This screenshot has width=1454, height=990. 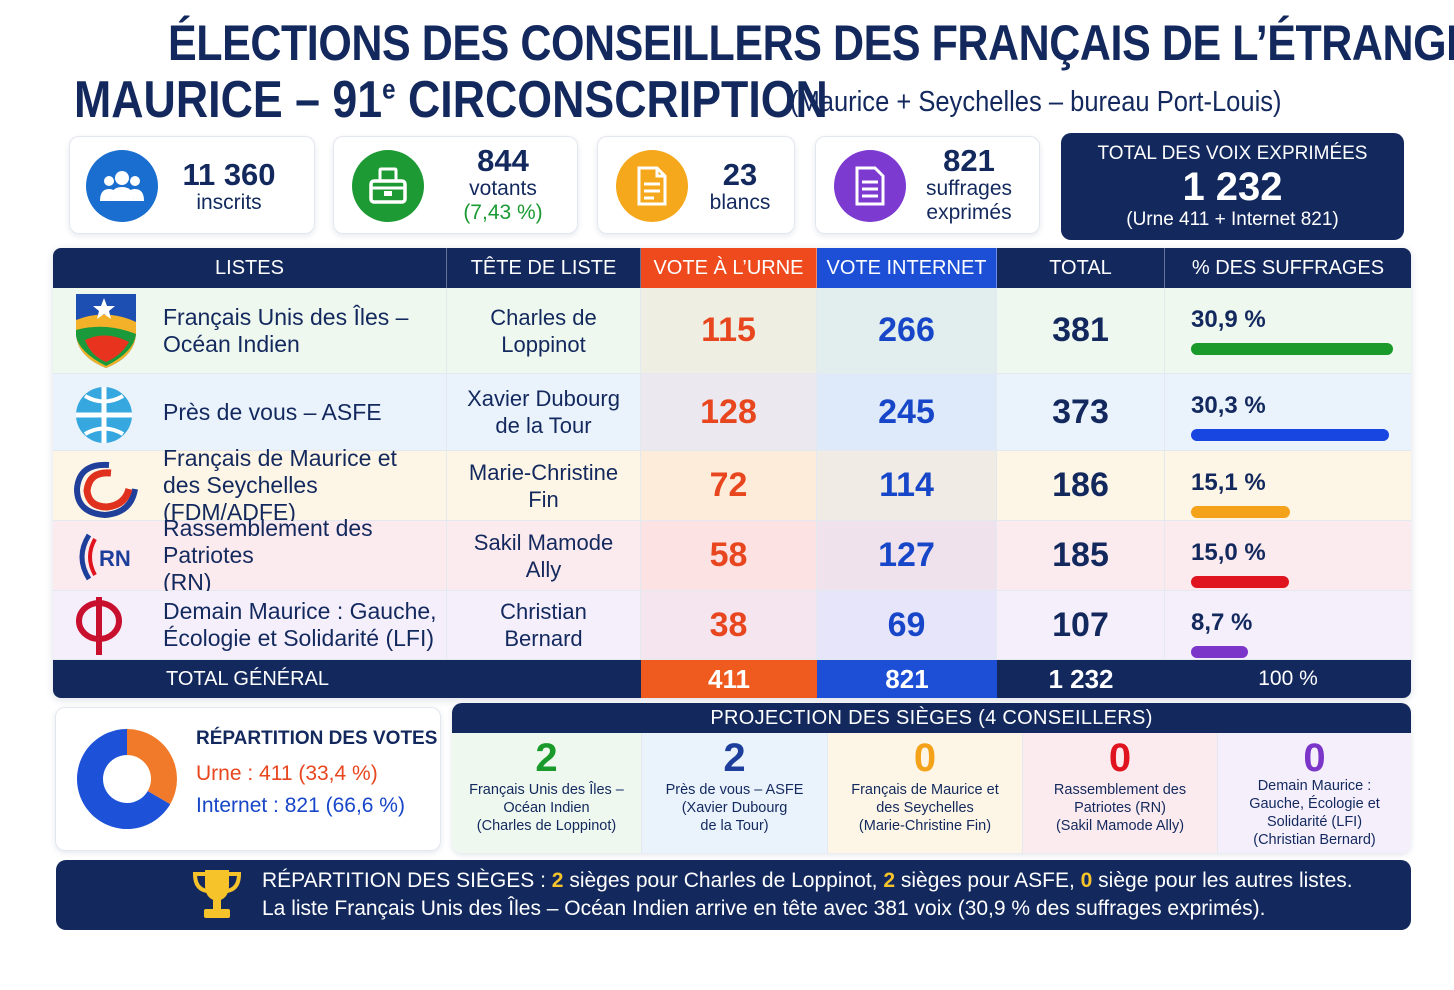 I want to click on vote-total: 107, so click(x=1081, y=625).